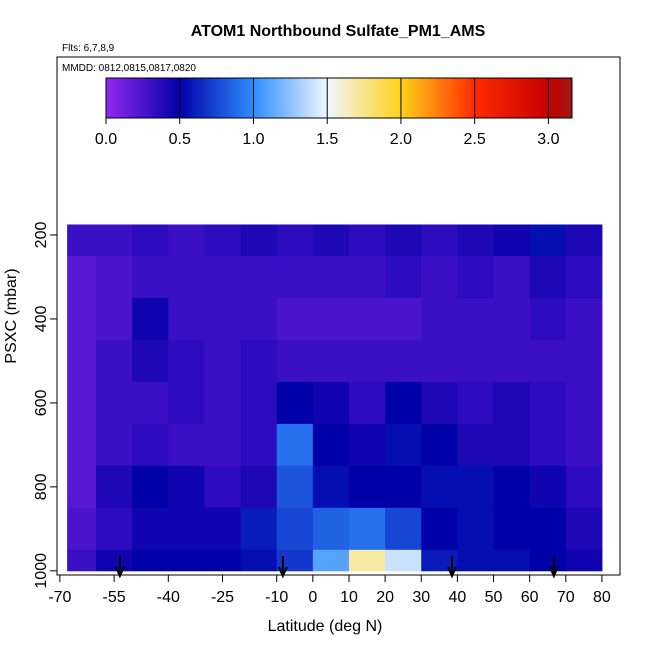 The height and width of the screenshot is (655, 650). Describe the element at coordinates (41, 318) in the screenshot. I see `y-tick-label: 400` at that location.